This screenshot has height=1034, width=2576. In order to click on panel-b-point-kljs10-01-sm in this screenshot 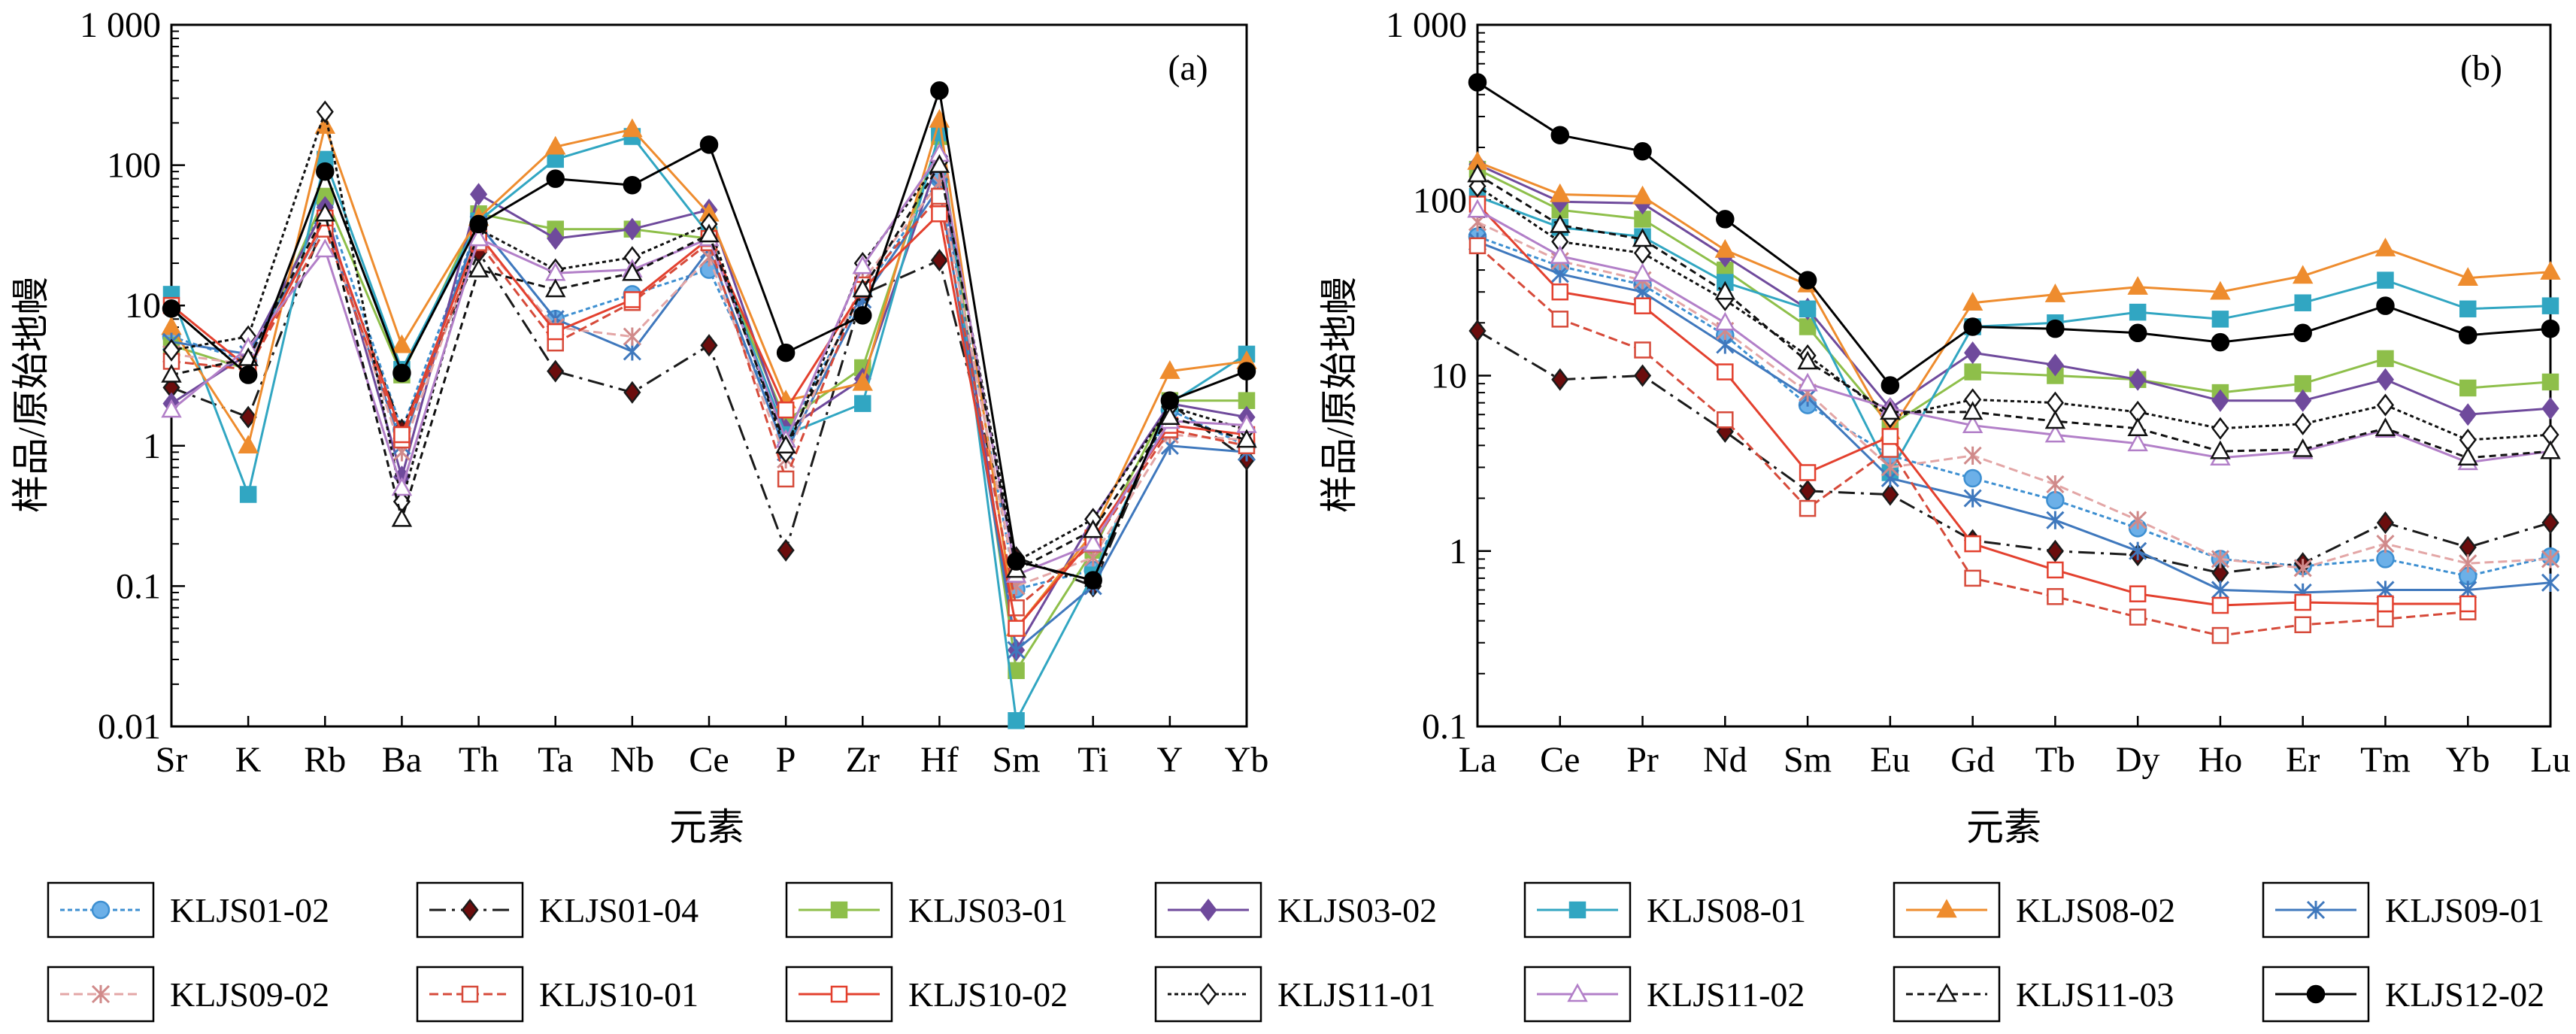, I will do `click(1808, 508)`.